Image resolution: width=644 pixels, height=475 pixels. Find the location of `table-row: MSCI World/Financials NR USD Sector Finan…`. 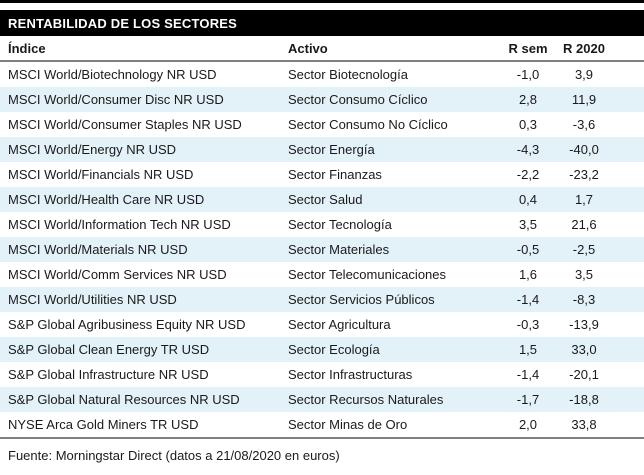

table-row: MSCI World/Financials NR USD Sector Finan… is located at coordinates (322, 174).